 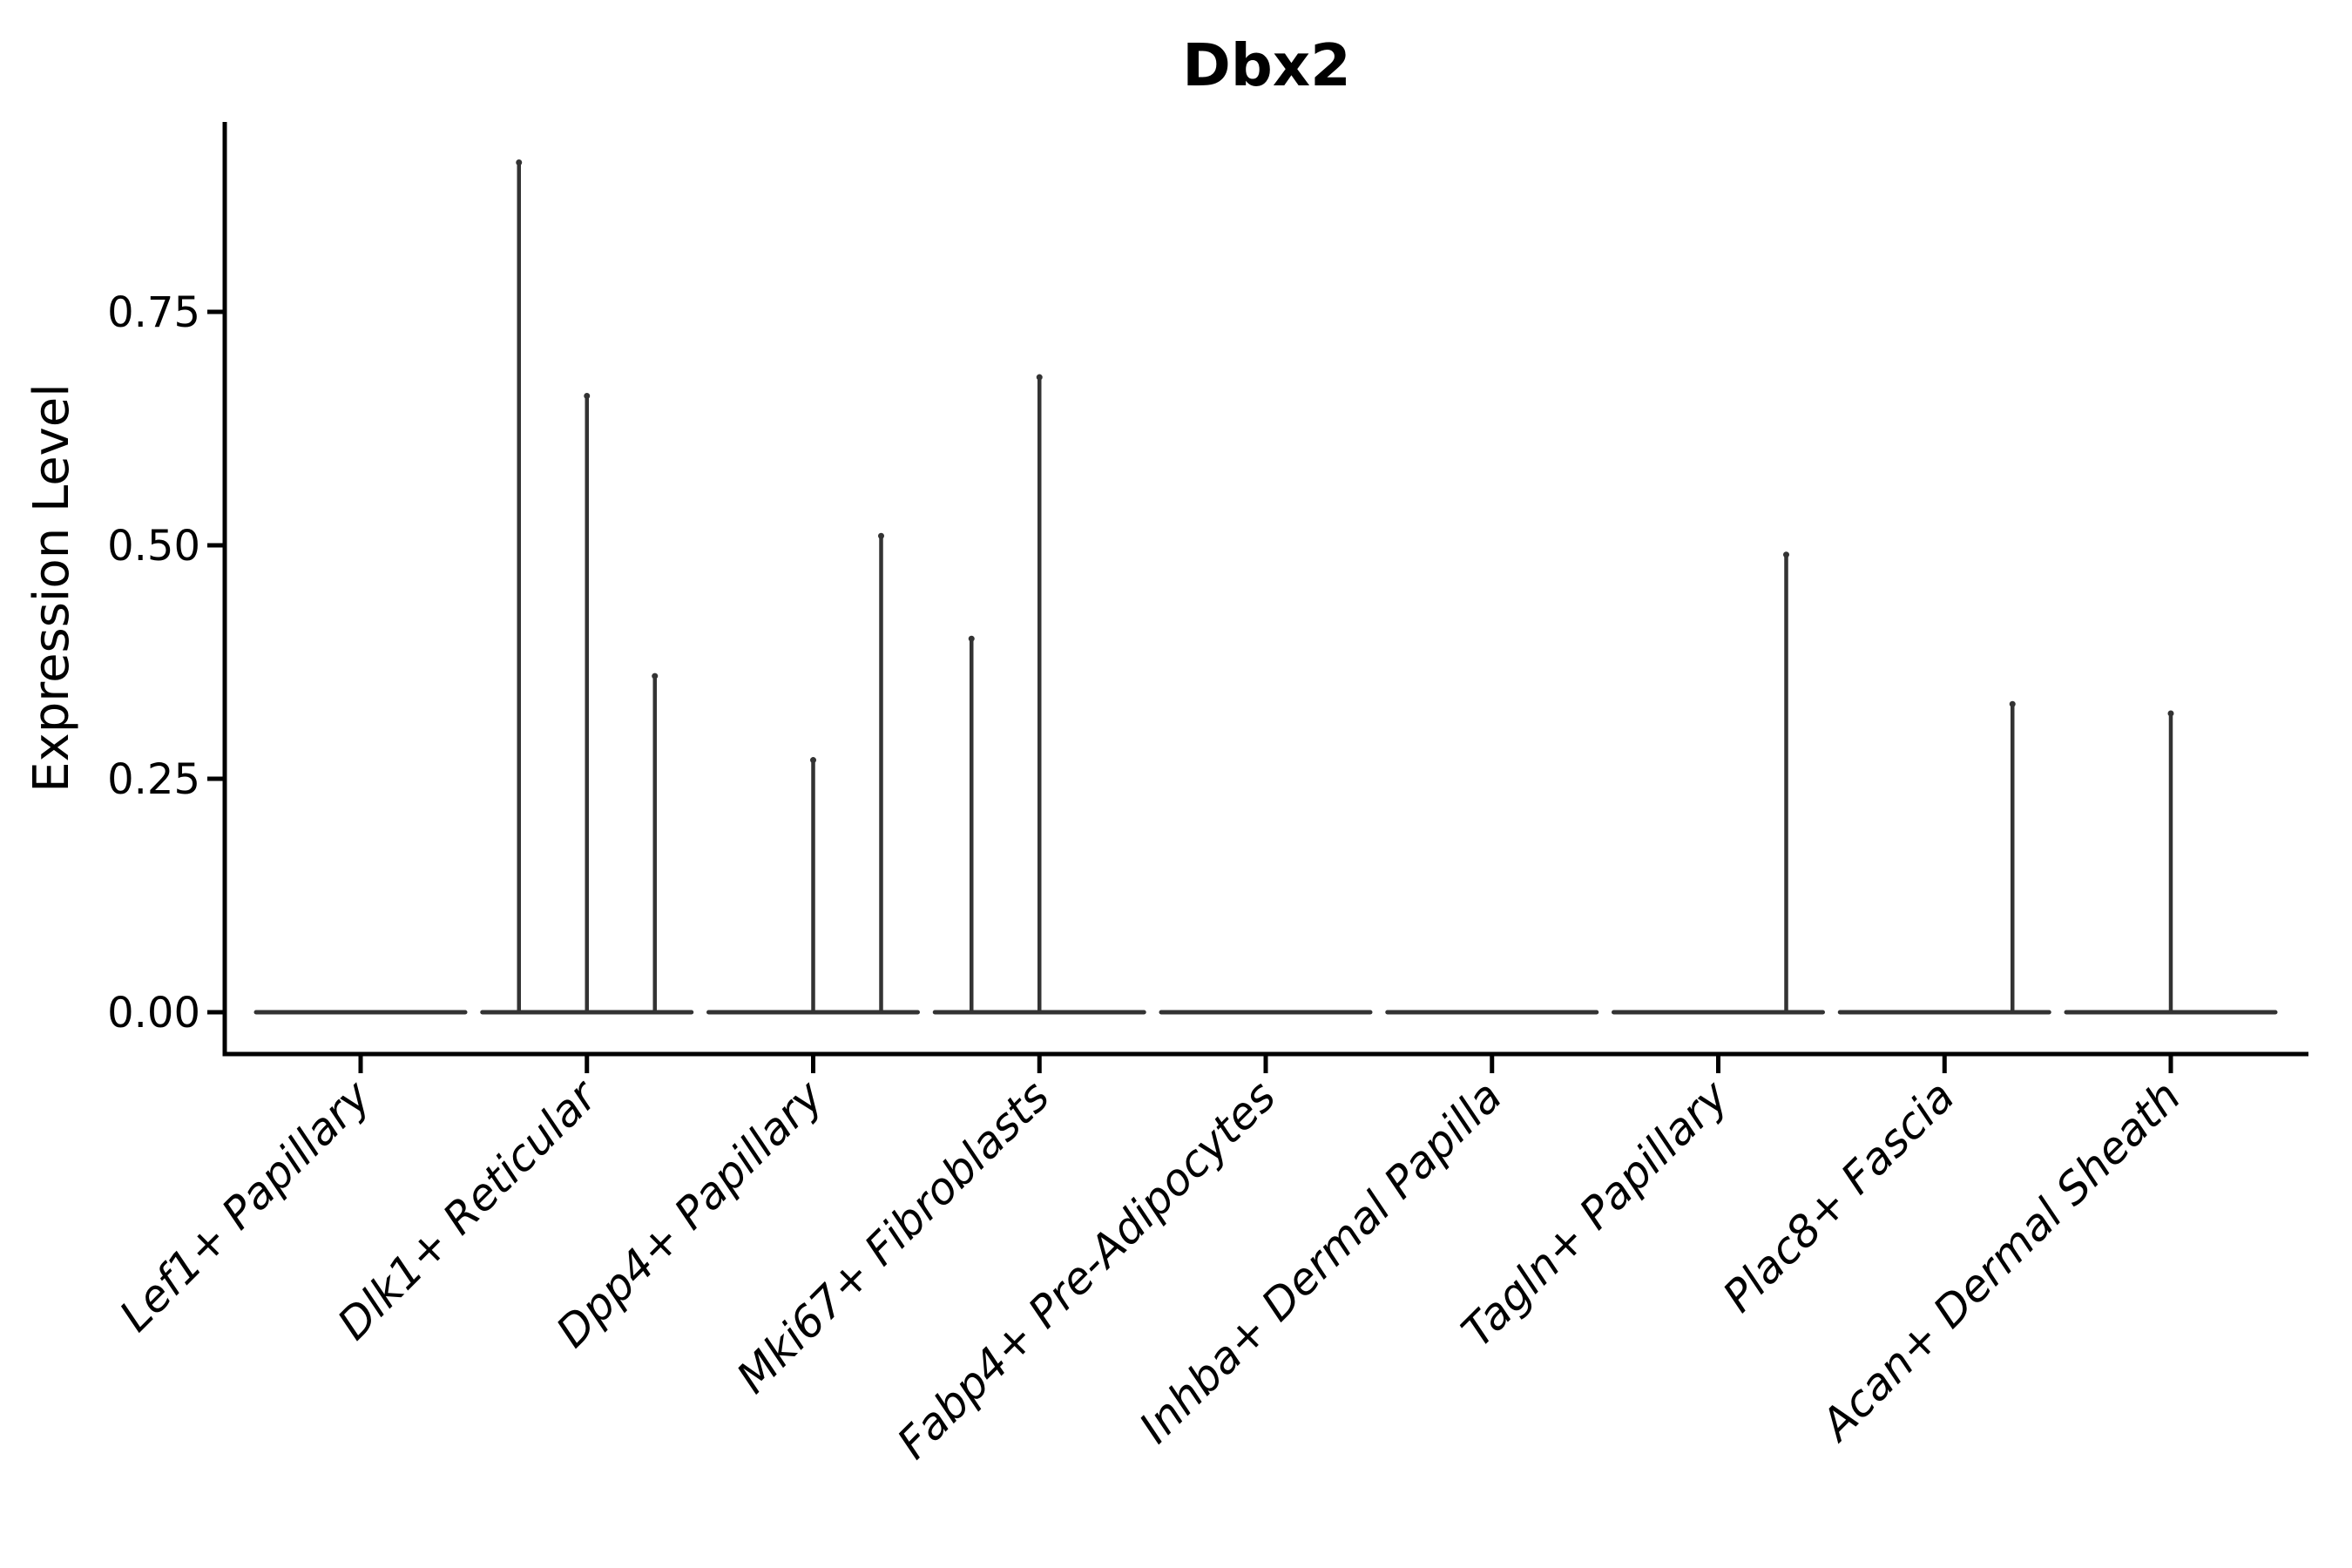 What do you see at coordinates (1266, 65) in the screenshot?
I see `plot-title: Dbx2` at bounding box center [1266, 65].